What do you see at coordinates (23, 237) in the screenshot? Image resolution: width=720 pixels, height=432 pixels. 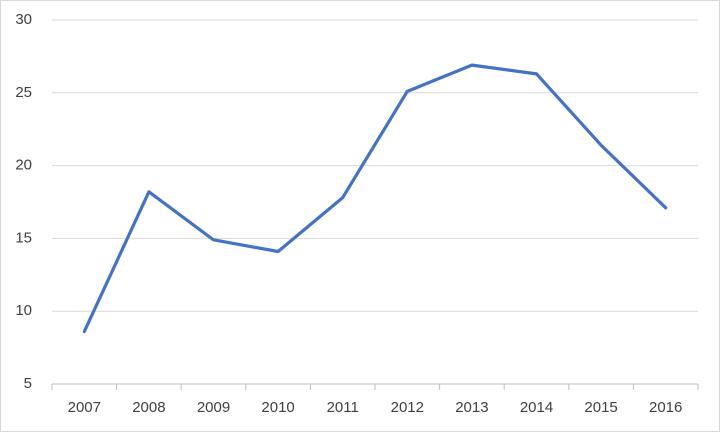 I see `y-tick-label: 15` at bounding box center [23, 237].